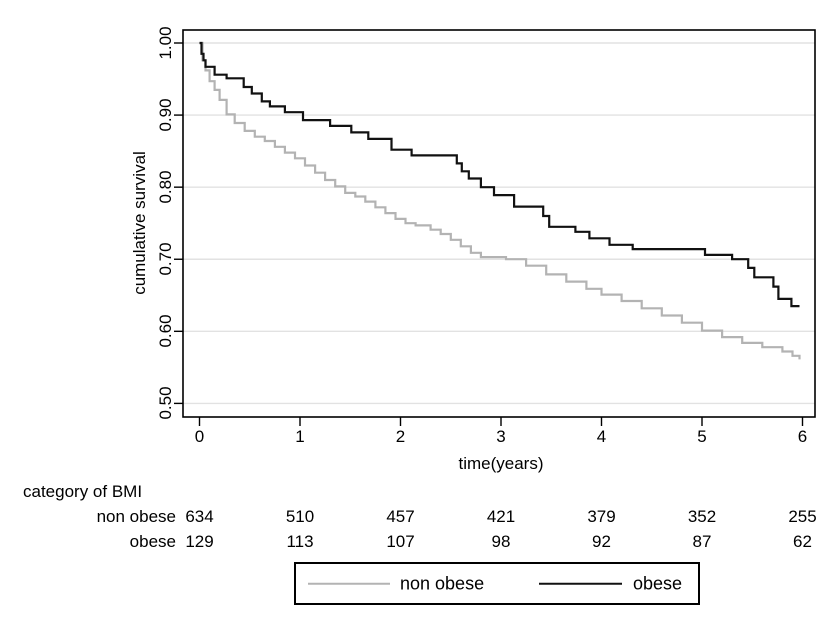  Describe the element at coordinates (601, 436) in the screenshot. I see `x-axis-tick-label: 4` at that location.